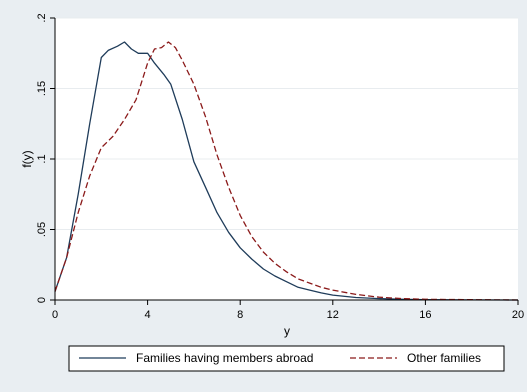 The width and height of the screenshot is (527, 392). I want to click on x-tick-label: 12, so click(333, 315).